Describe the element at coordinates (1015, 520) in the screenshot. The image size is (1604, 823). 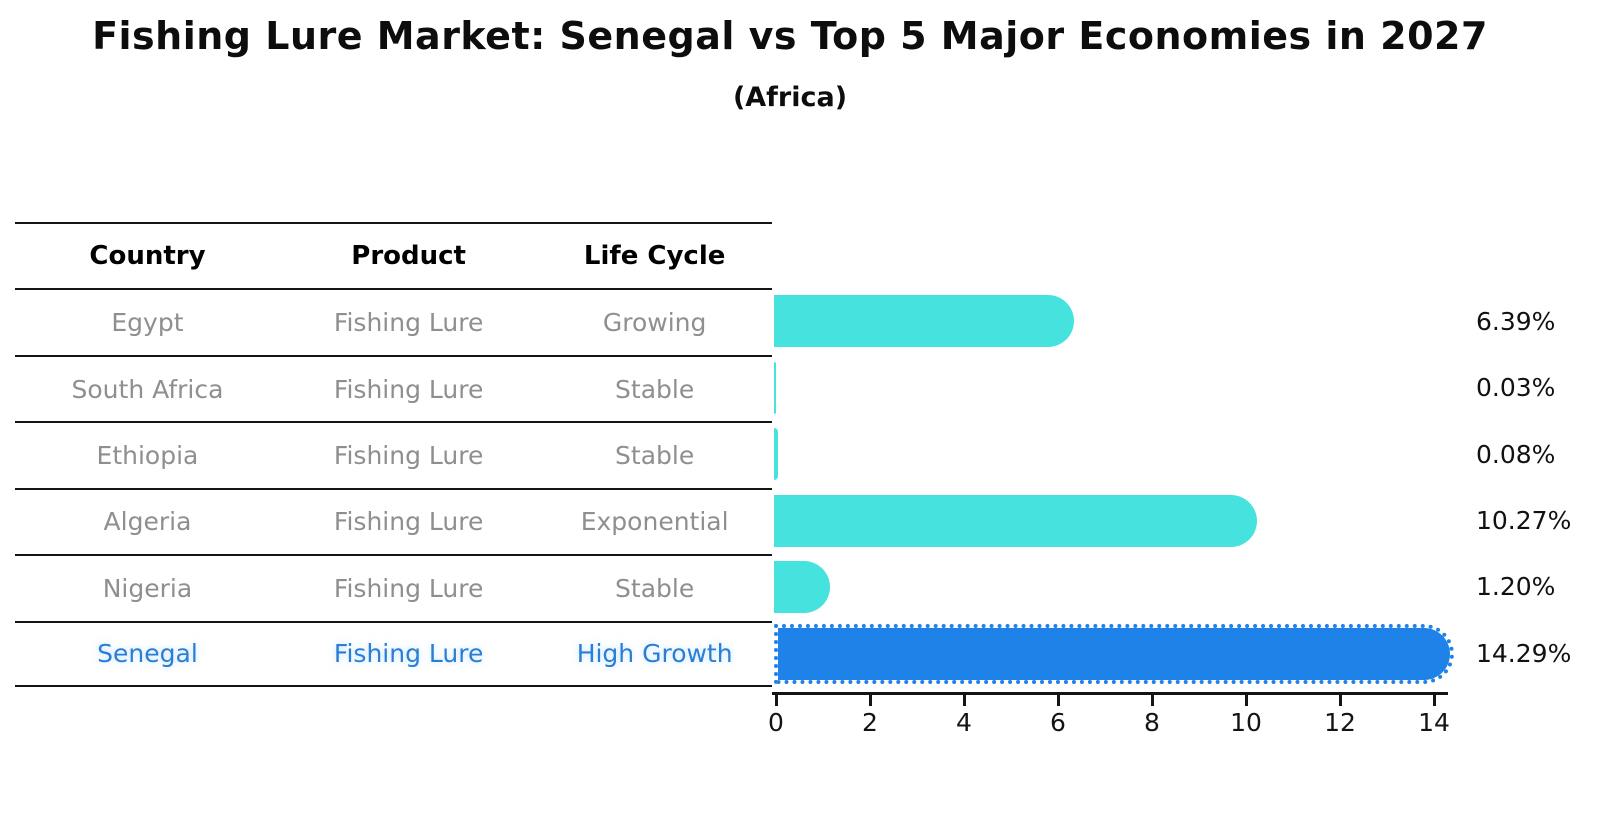
I see `bar-algeria` at that location.